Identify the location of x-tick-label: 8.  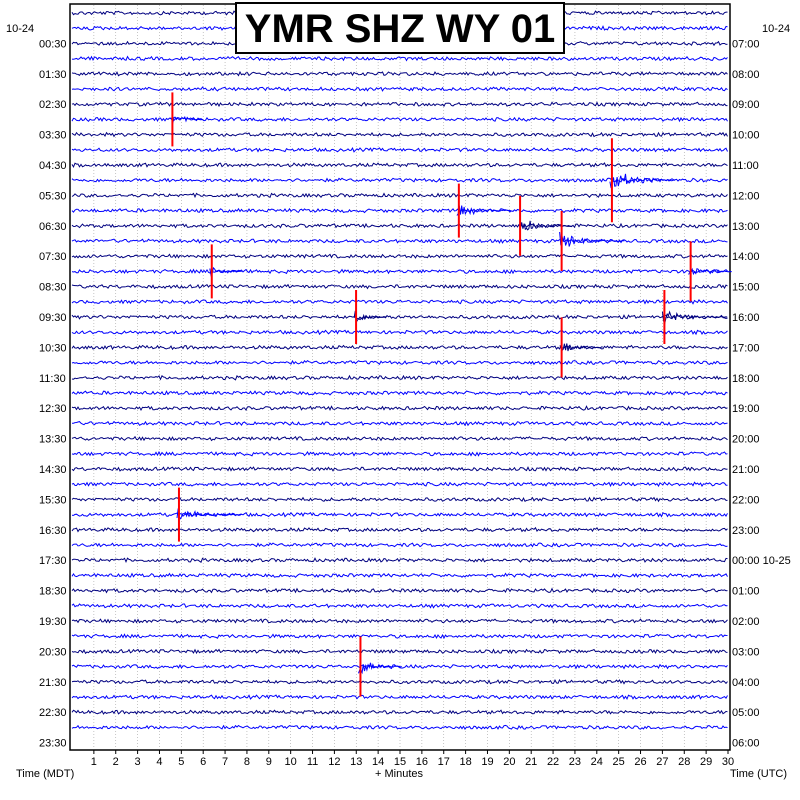
(247, 762).